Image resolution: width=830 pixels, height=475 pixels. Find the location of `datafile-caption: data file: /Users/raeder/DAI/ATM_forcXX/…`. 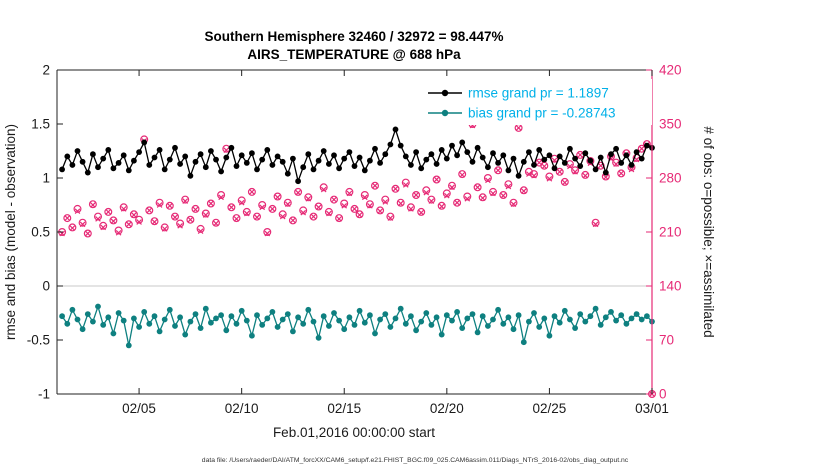

datafile-caption: data file: /Users/raeder/DAI/ATM_forcXX/… is located at coordinates (415, 460).